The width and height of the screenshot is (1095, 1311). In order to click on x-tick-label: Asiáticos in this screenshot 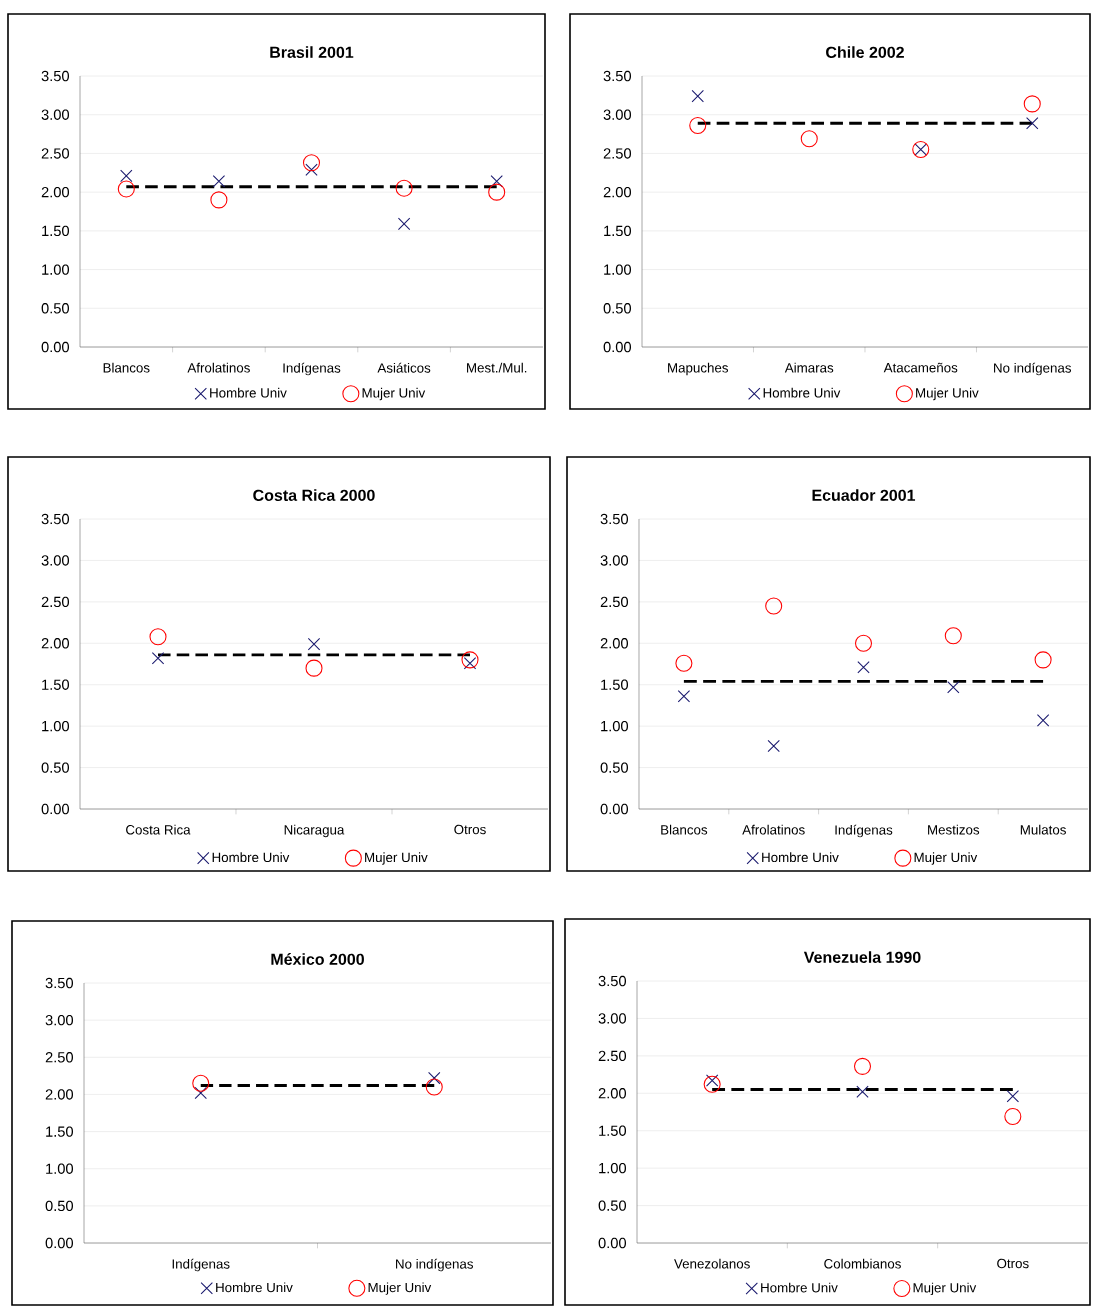, I will do `click(404, 367)`.